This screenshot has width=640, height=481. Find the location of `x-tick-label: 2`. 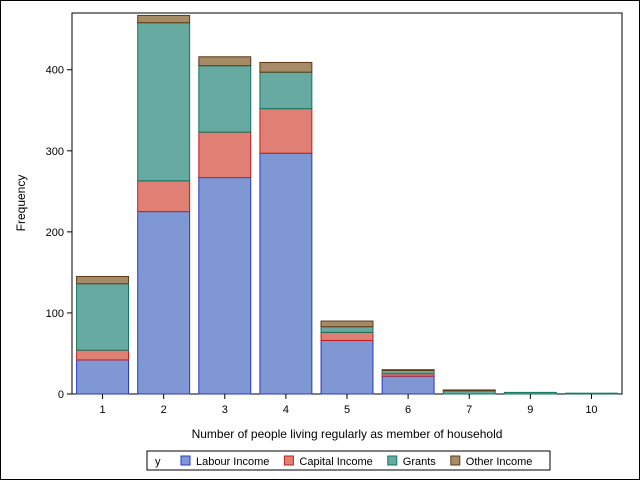

x-tick-label: 2 is located at coordinates (164, 410).